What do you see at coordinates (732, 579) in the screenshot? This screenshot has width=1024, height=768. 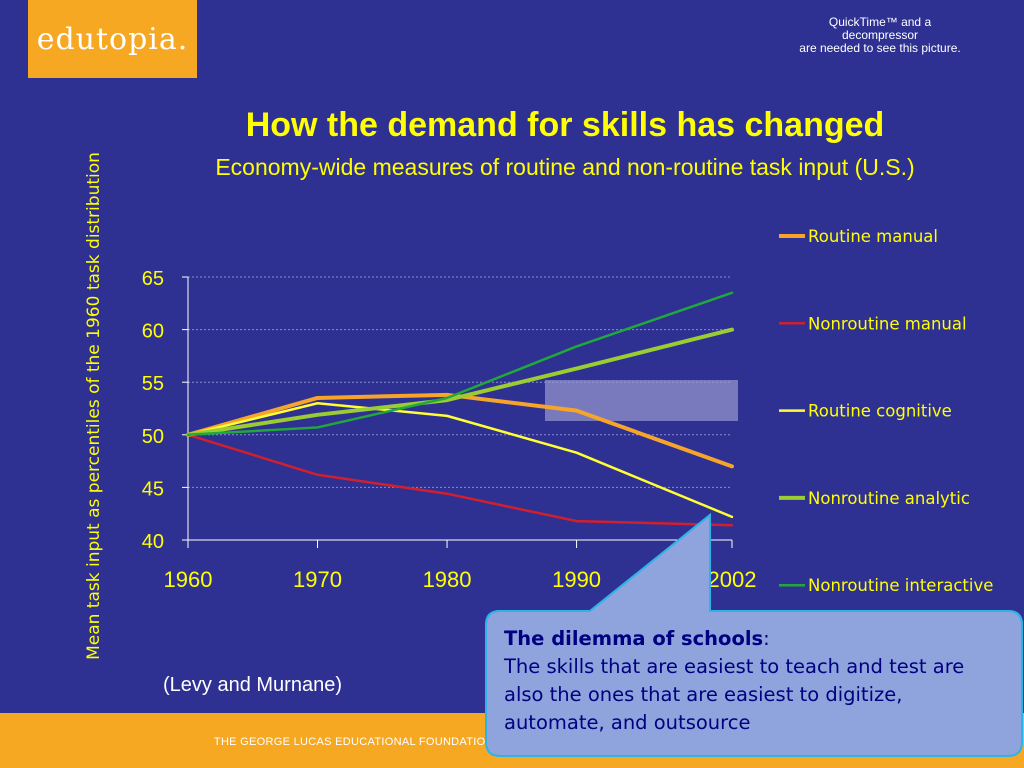 I see `x-tick-label-2002: 2002` at bounding box center [732, 579].